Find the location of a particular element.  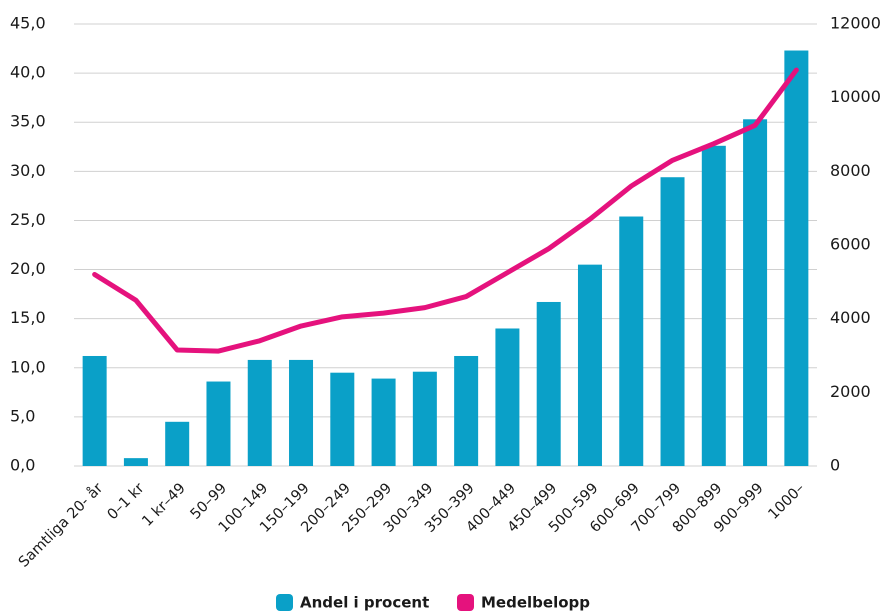

y-tick-label: 25,0 is located at coordinates (28, 219).